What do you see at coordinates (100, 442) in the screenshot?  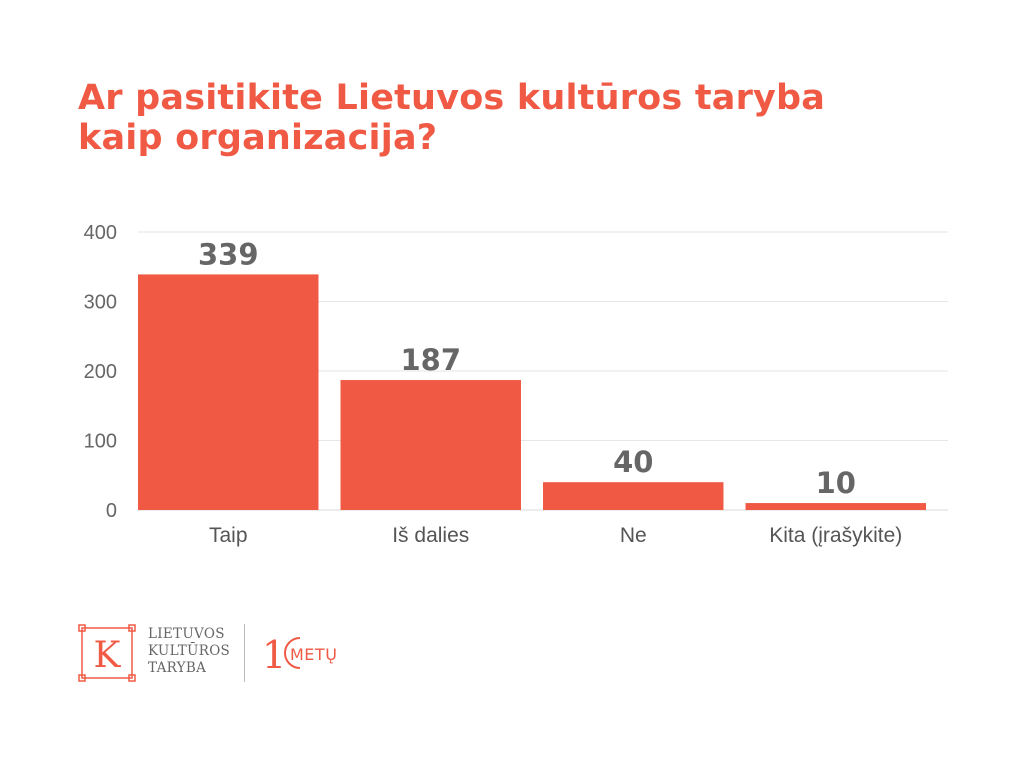 I see `y-tick-label: 100` at bounding box center [100, 442].